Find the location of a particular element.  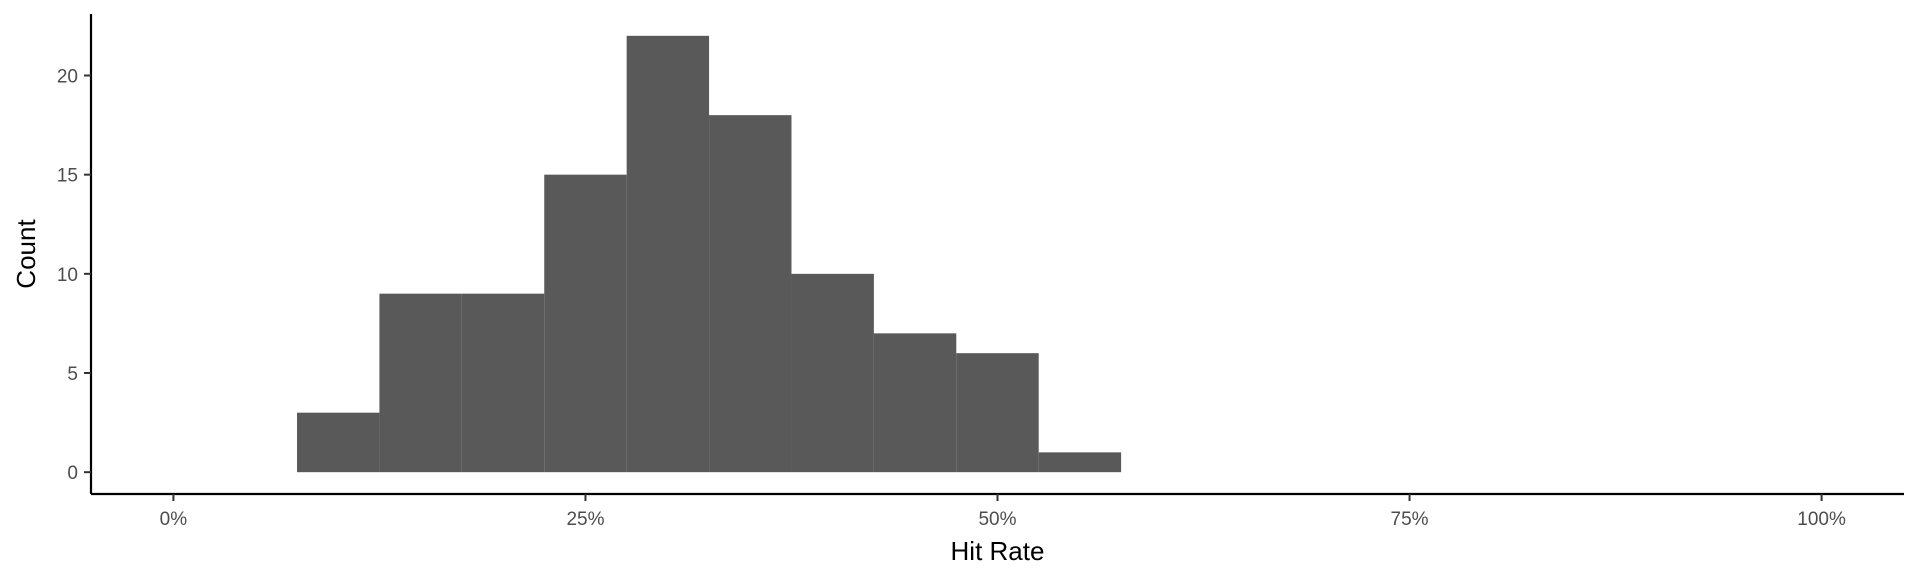

x-tick-label: 0% is located at coordinates (174, 519).